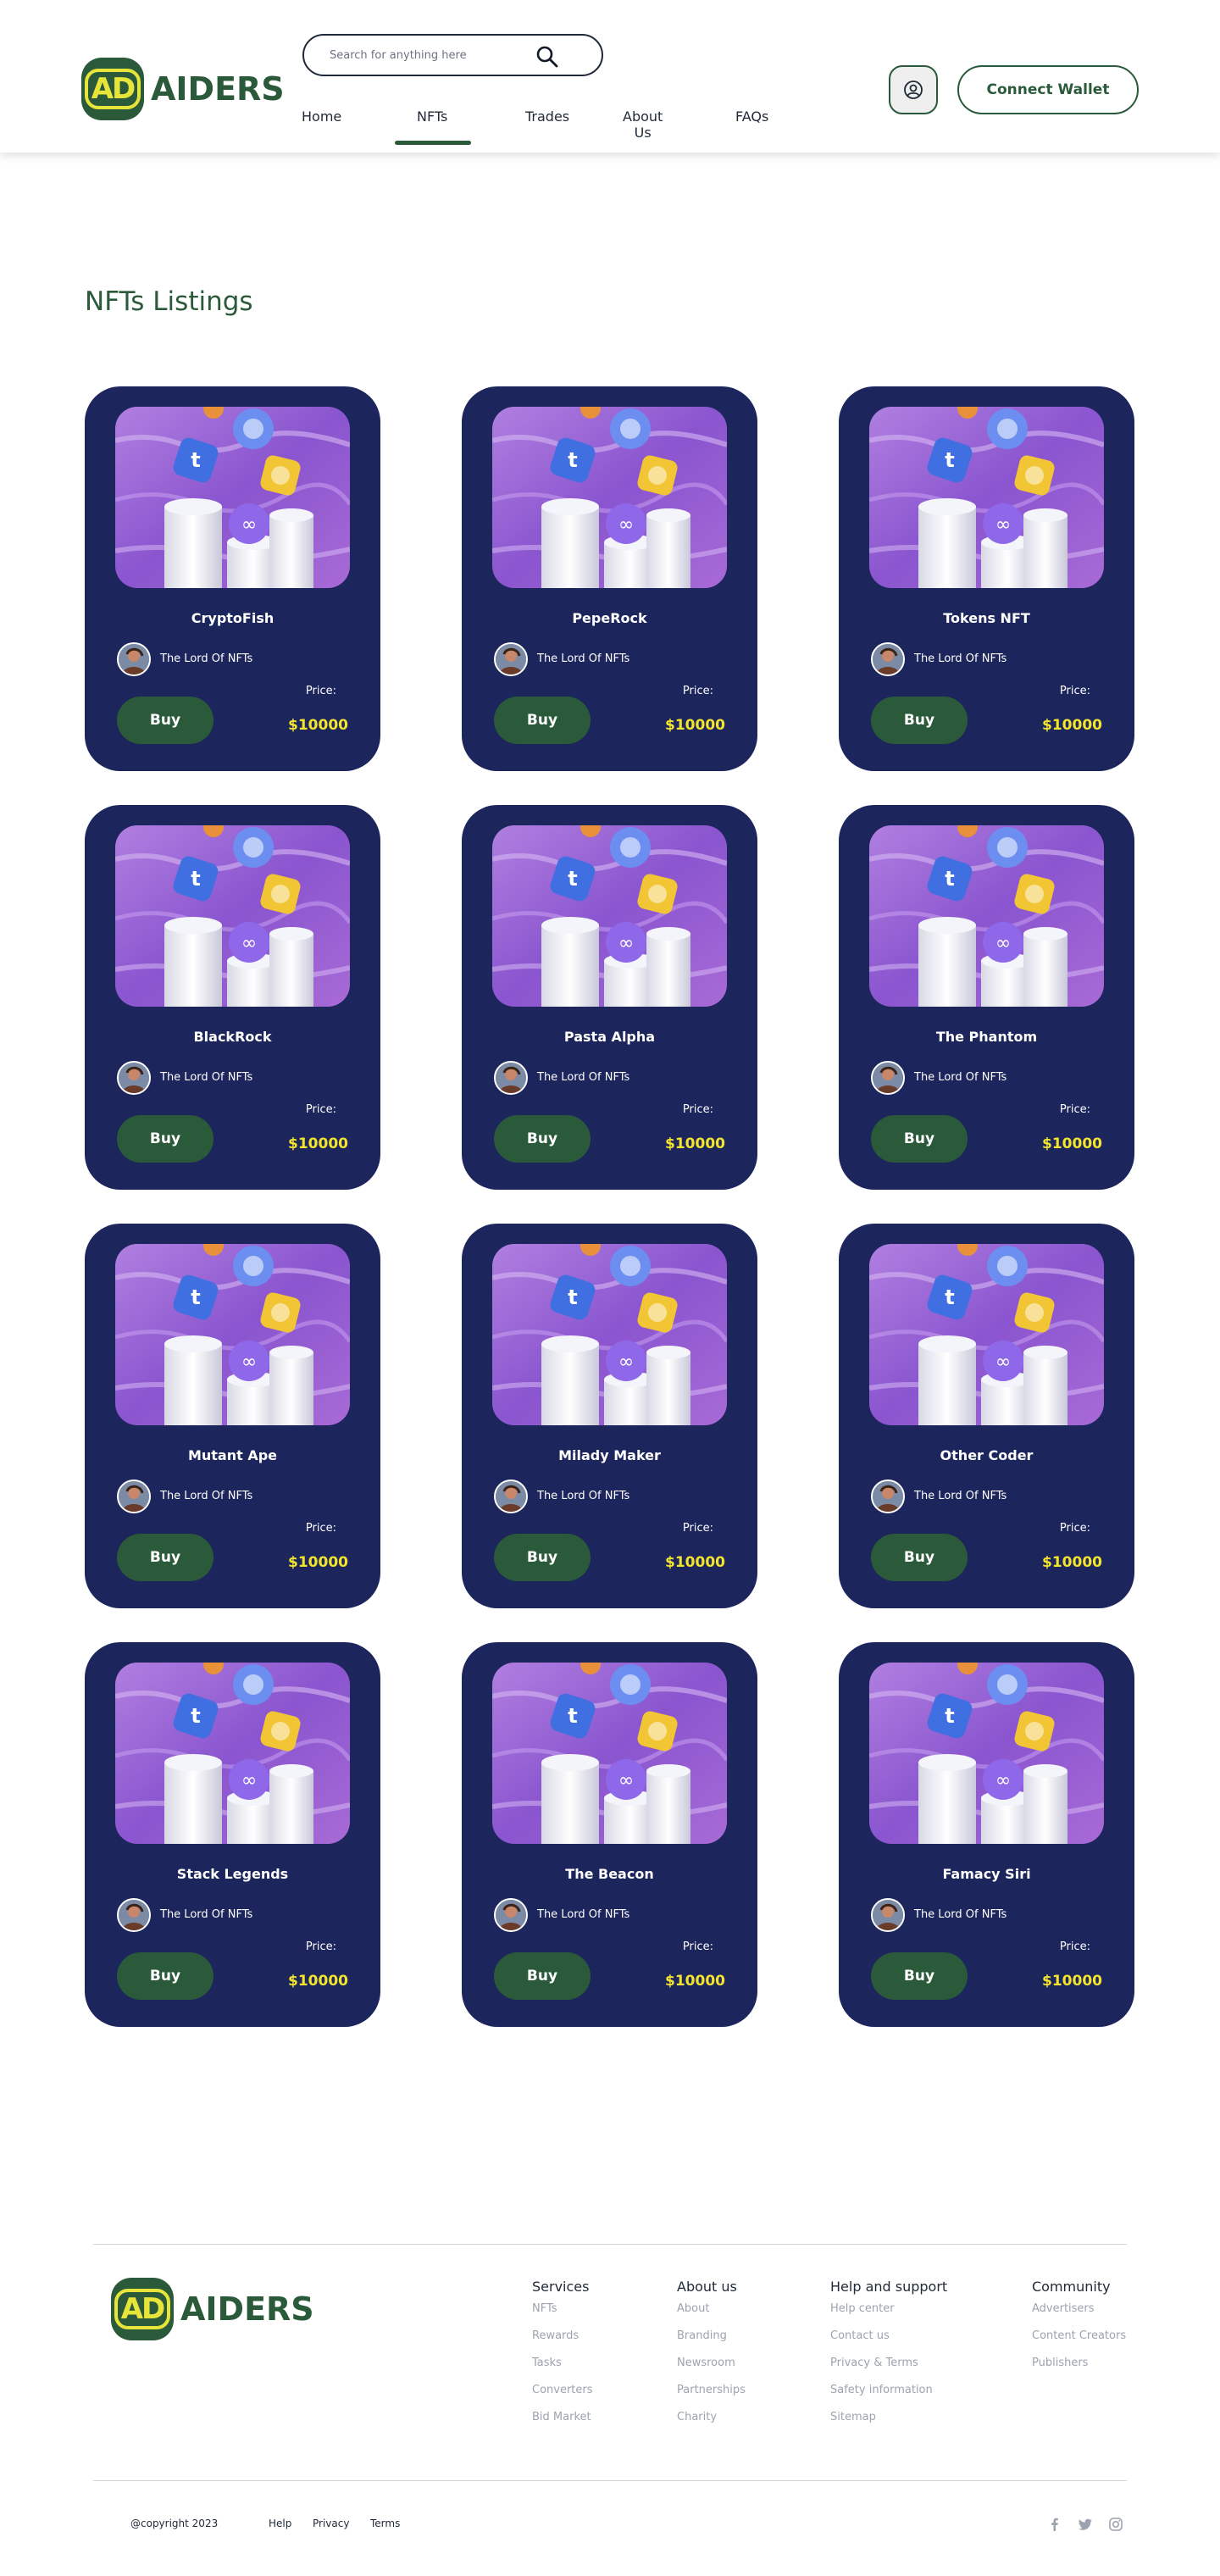 The height and width of the screenshot is (2576, 1220). I want to click on brand-logo: AD AIDERS, so click(183, 89).